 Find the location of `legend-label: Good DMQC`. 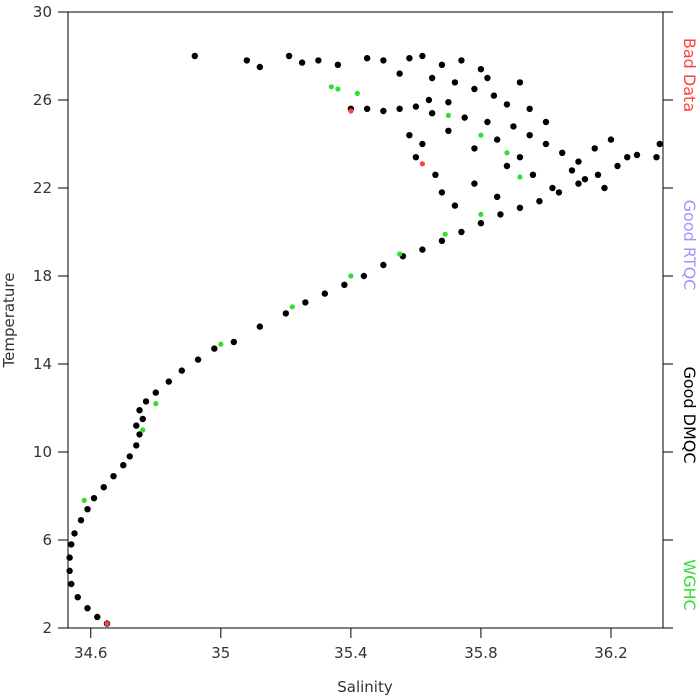

legend-label: Good DMQC is located at coordinates (689, 414).